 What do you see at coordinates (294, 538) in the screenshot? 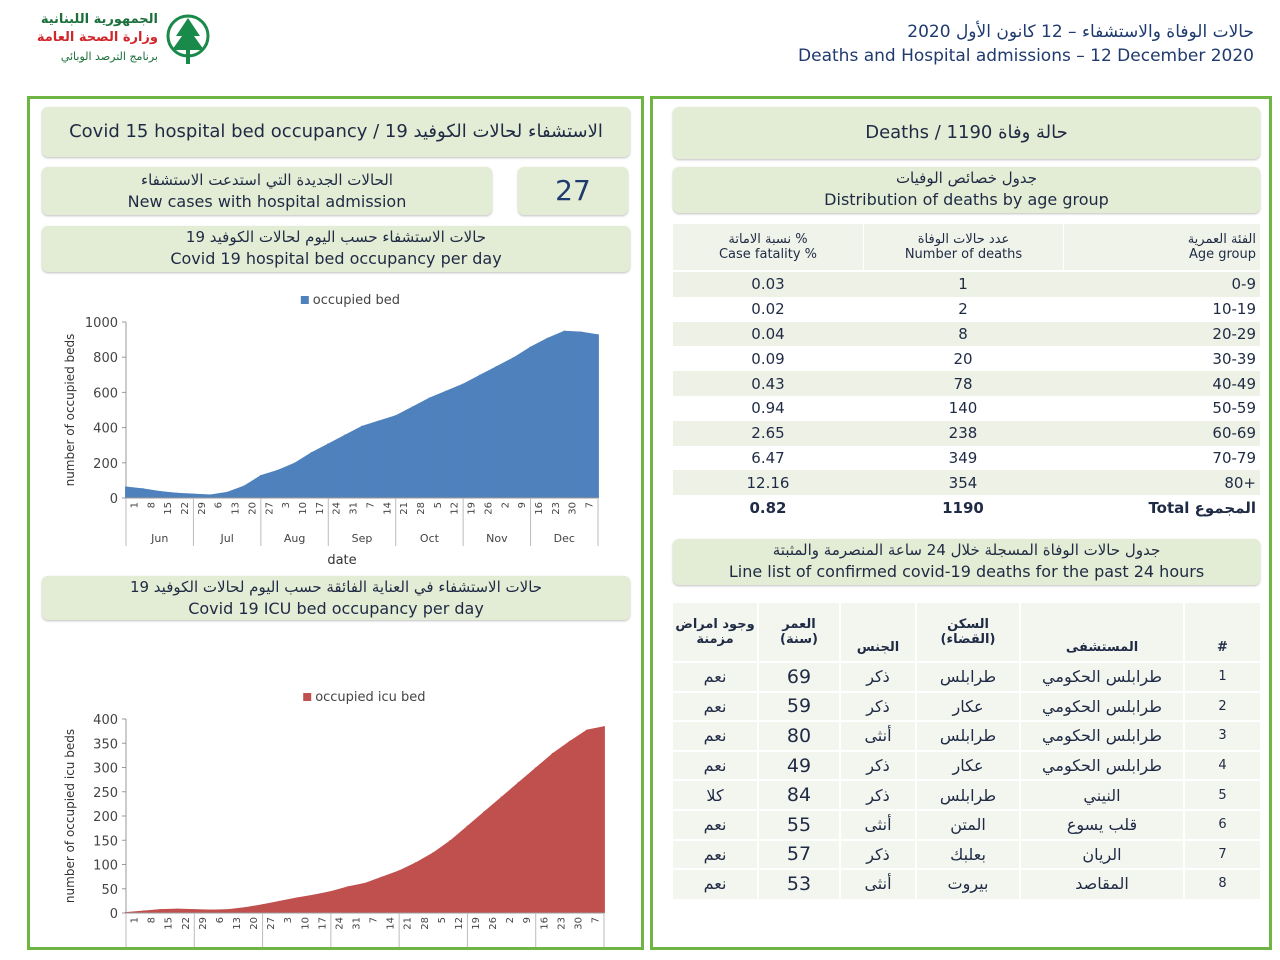
I see `x-month-label: Aug` at bounding box center [294, 538].